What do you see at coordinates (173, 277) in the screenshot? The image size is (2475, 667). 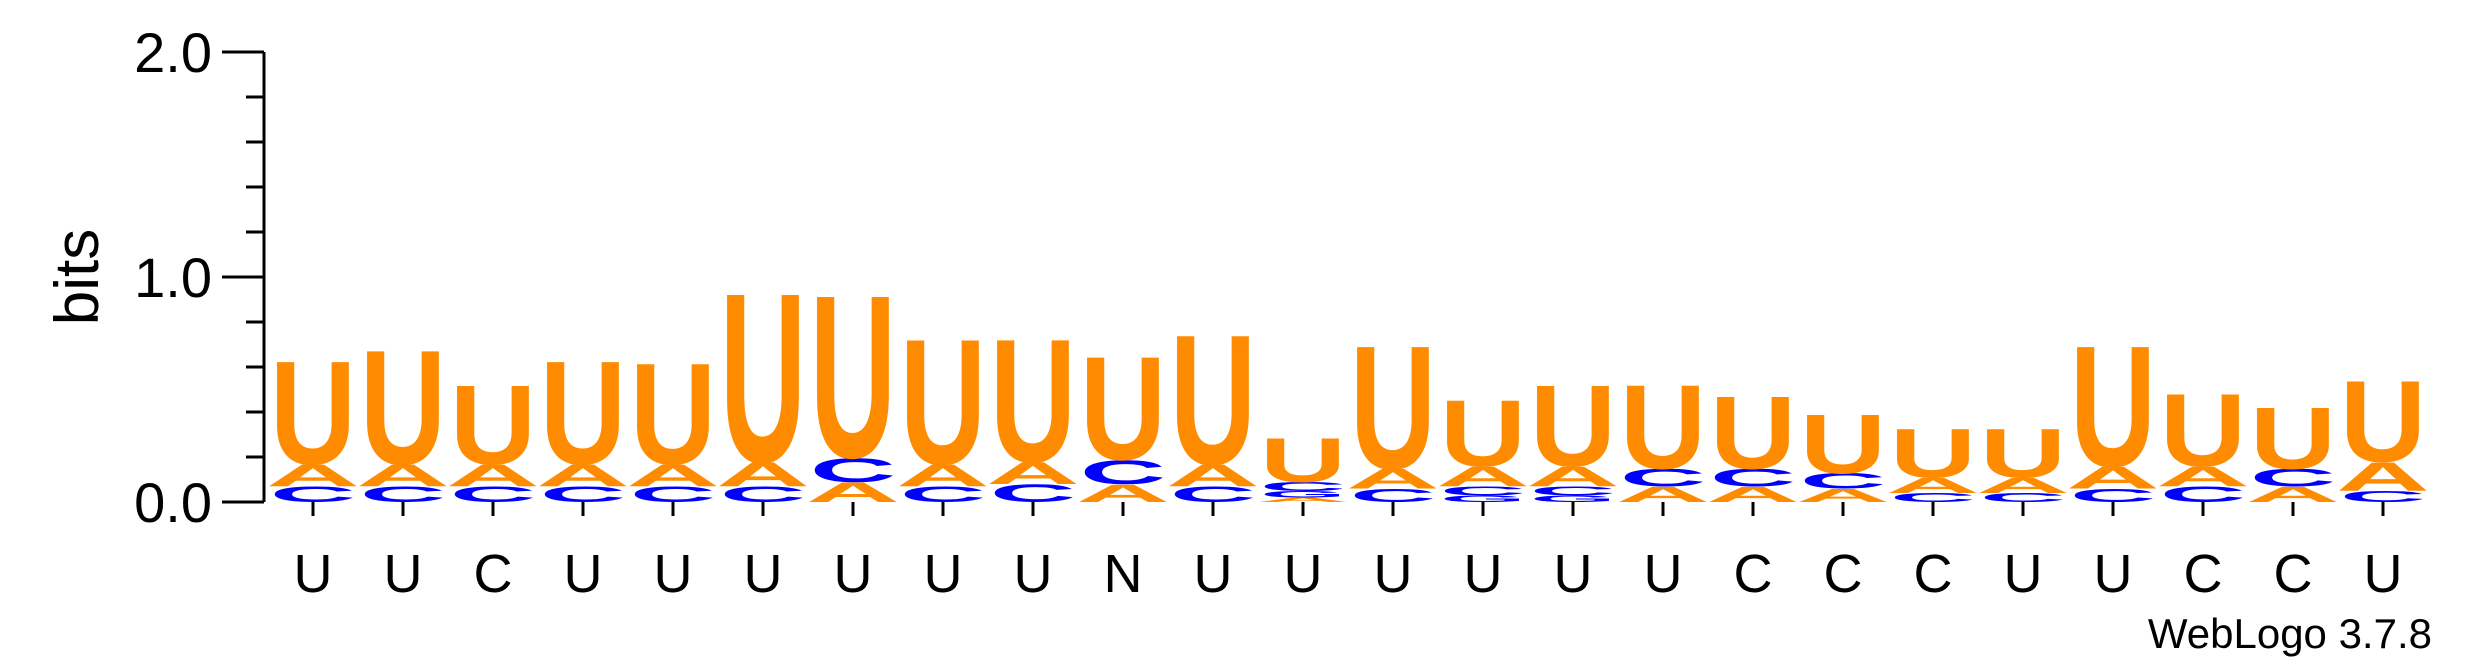 I see `y-tick-label: 1.0` at bounding box center [173, 277].